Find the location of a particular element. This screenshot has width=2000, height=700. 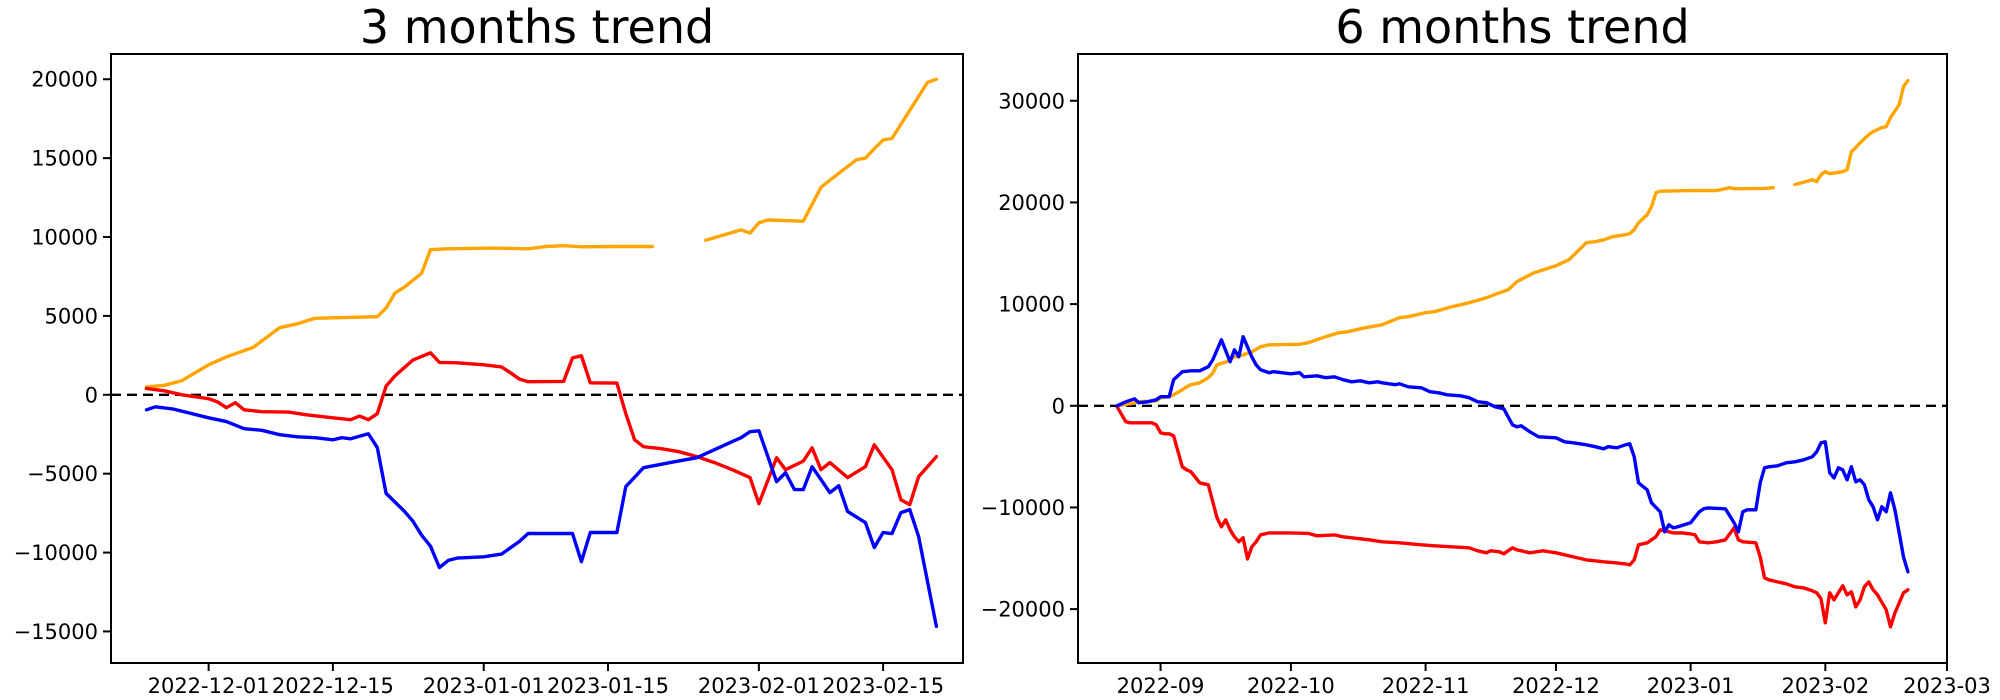

x-tick-label: 2022-12 is located at coordinates (1556, 686).